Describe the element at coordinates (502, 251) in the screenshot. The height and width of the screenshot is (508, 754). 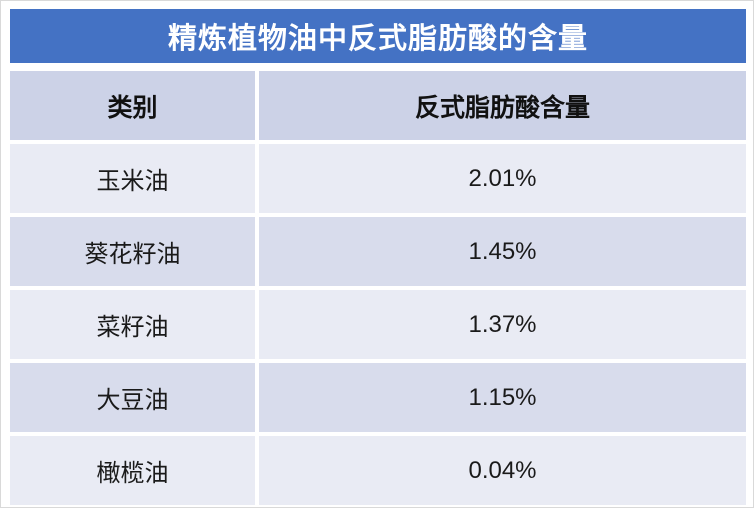
I see `table-cell-value-1: 1.45%` at that location.